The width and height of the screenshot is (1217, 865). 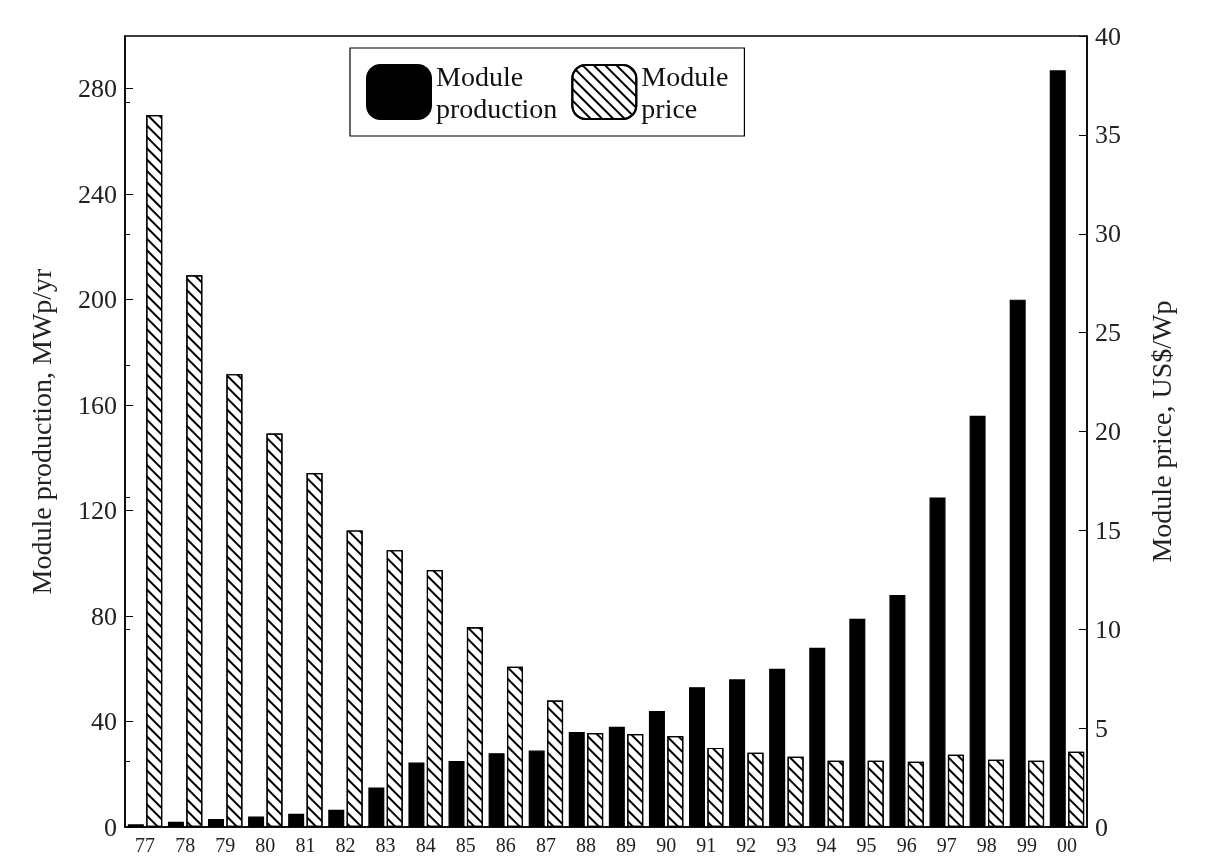 What do you see at coordinates (1101, 728) in the screenshot?
I see `y2-tick-label: 5` at bounding box center [1101, 728].